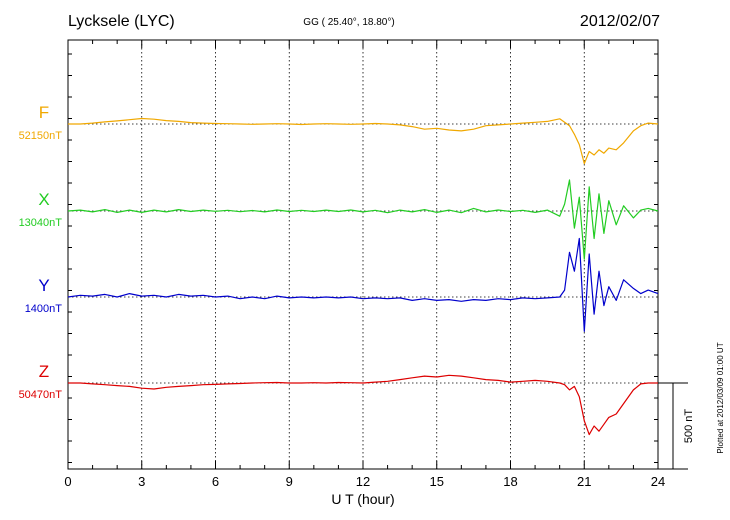 The image size is (730, 520). What do you see at coordinates (41, 223) in the screenshot?
I see `series-baseline-x: 13040nT` at bounding box center [41, 223].